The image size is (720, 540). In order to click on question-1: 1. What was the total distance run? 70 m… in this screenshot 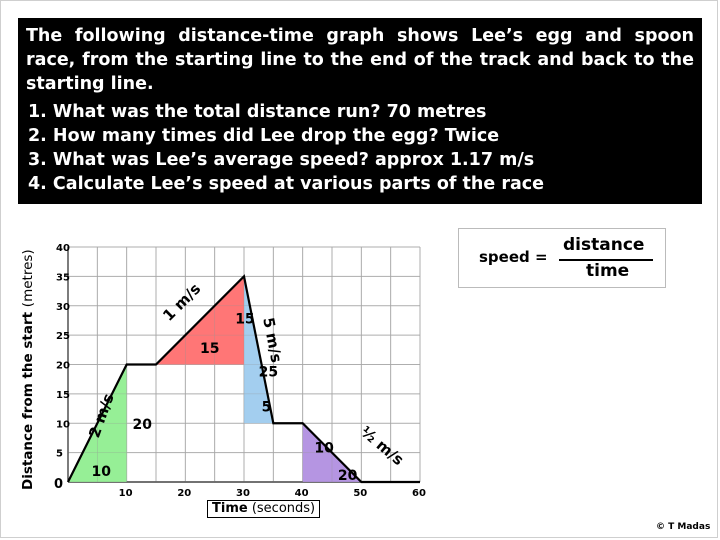, I will do `click(257, 112)`.